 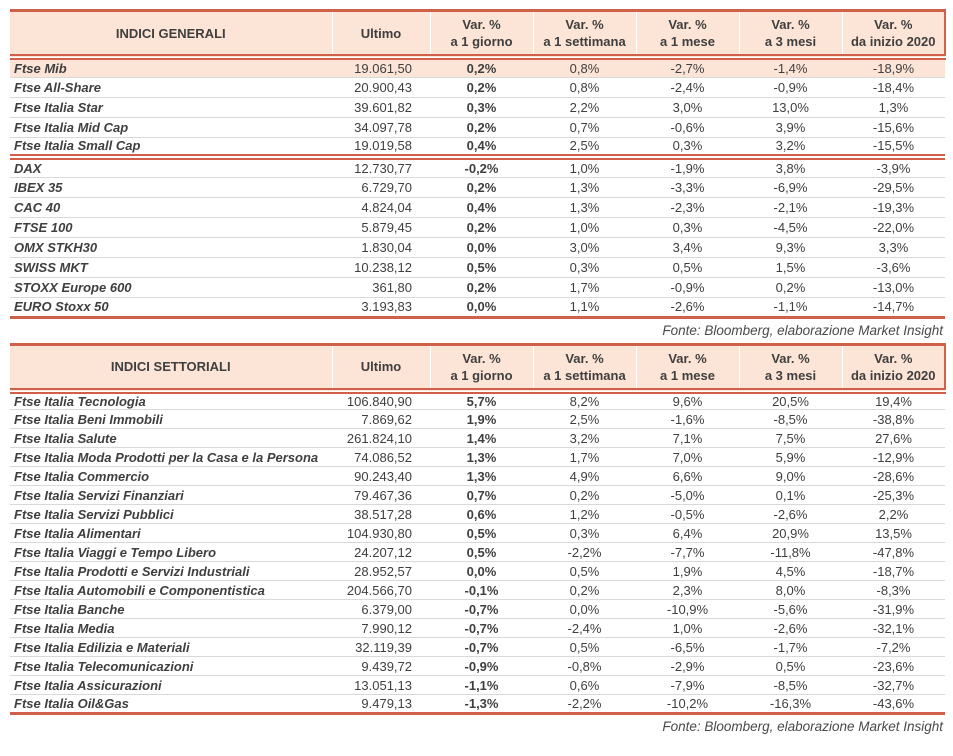 I want to click on col-header-var-1settimana: Var. % a 1 settimana, so click(x=584, y=368).